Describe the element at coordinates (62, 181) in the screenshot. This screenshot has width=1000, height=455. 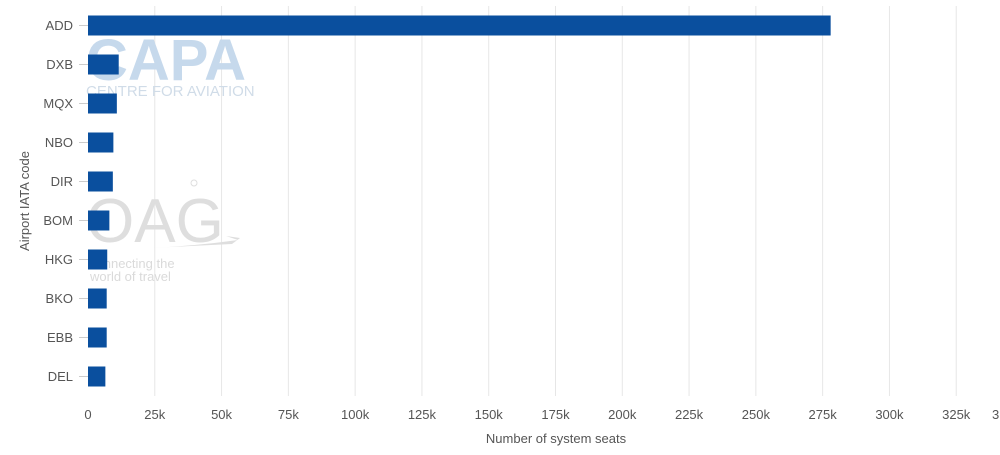
I see `y-tick-label: DIR` at that location.